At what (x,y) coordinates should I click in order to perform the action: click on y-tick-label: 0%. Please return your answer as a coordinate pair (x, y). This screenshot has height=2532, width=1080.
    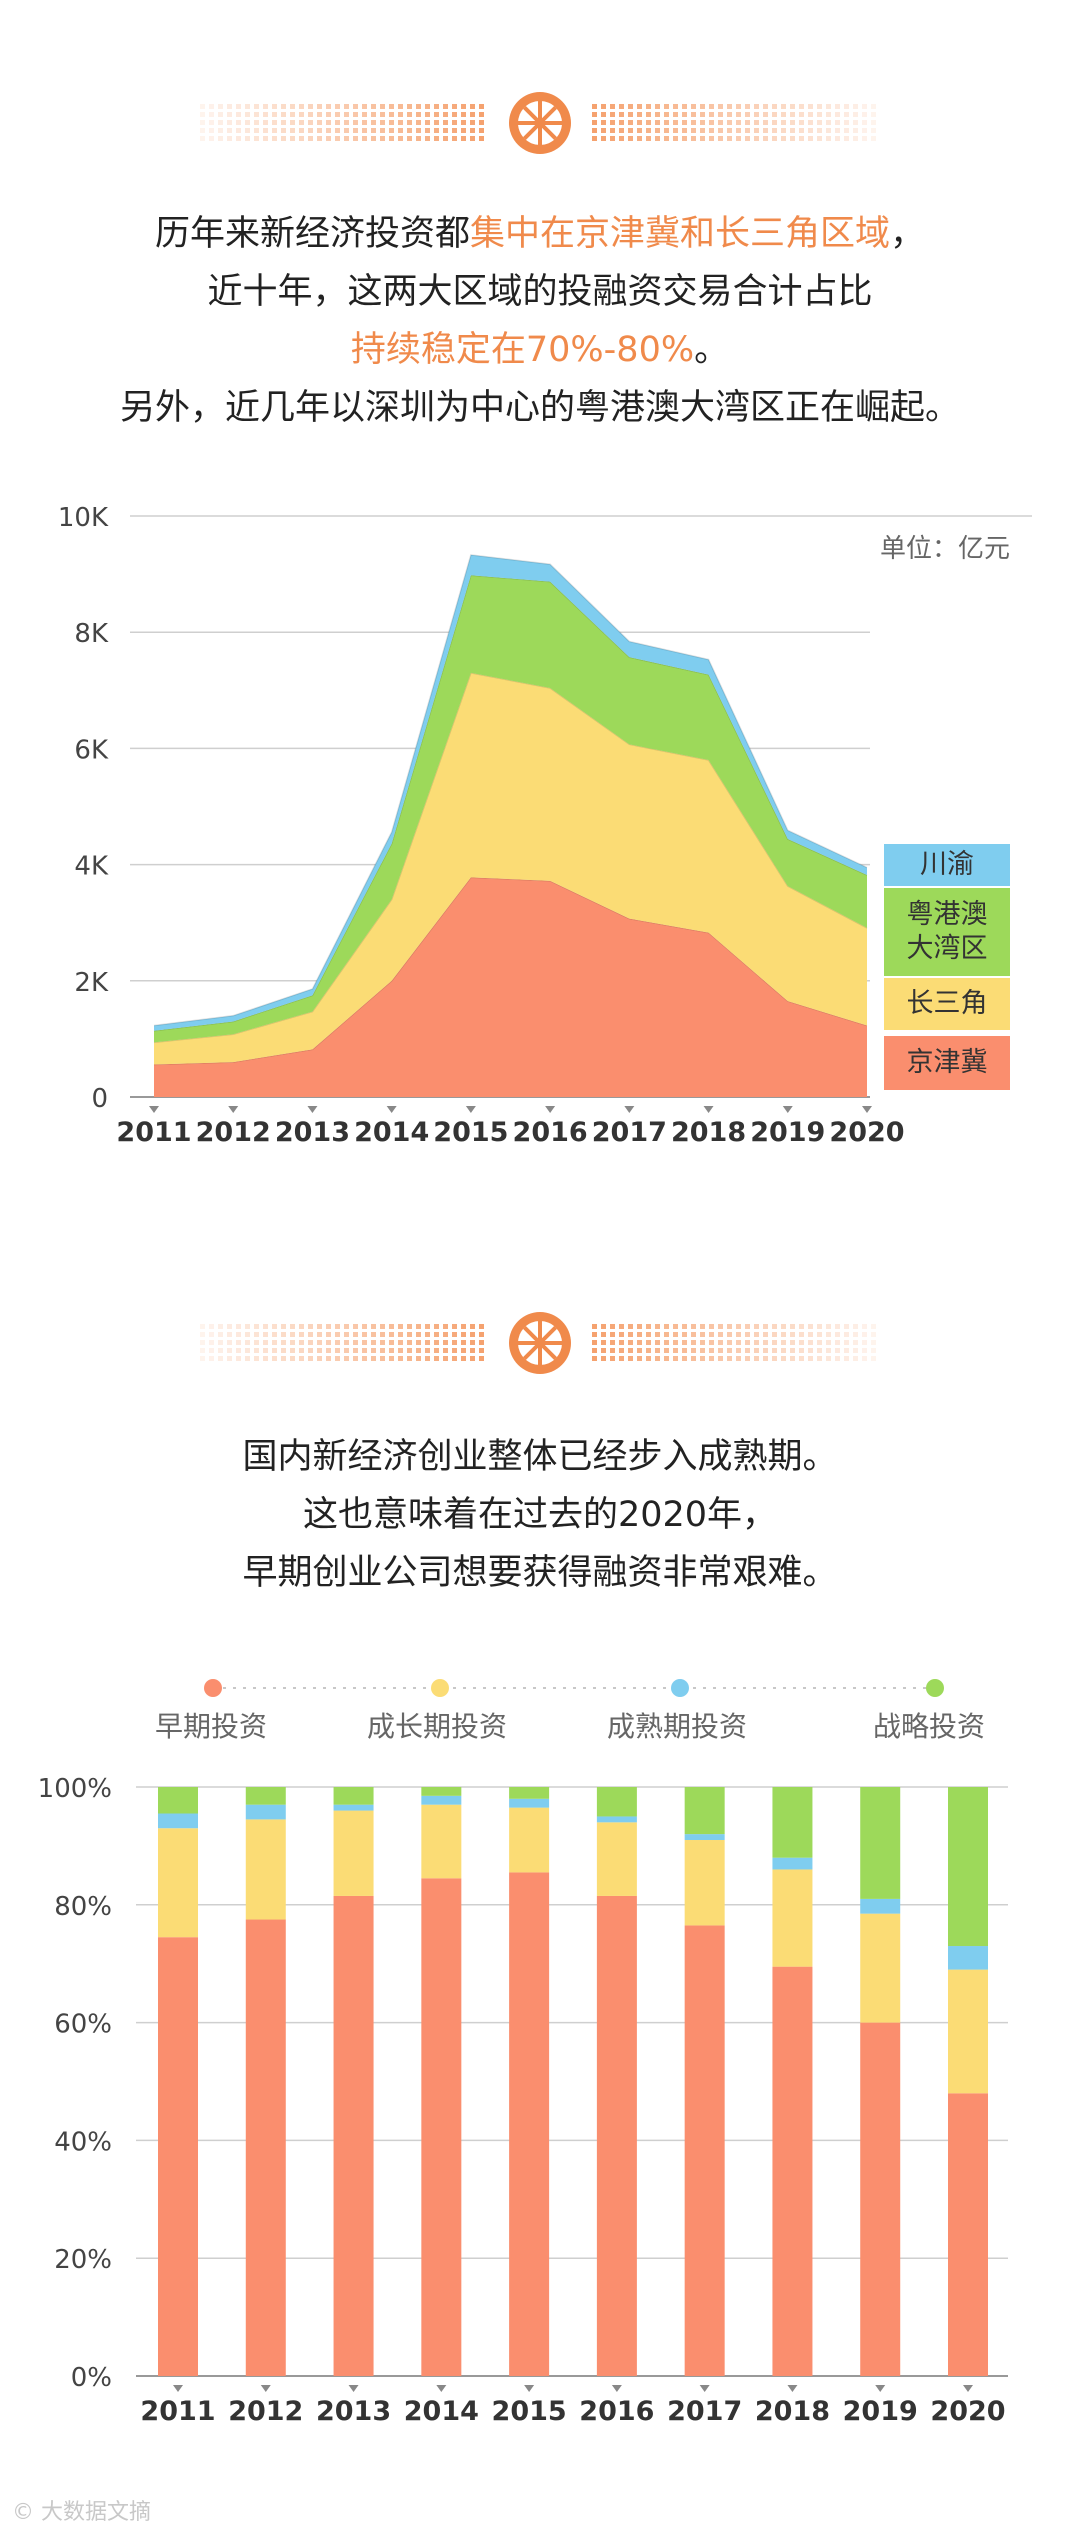
    Looking at the image, I should click on (91, 2378).